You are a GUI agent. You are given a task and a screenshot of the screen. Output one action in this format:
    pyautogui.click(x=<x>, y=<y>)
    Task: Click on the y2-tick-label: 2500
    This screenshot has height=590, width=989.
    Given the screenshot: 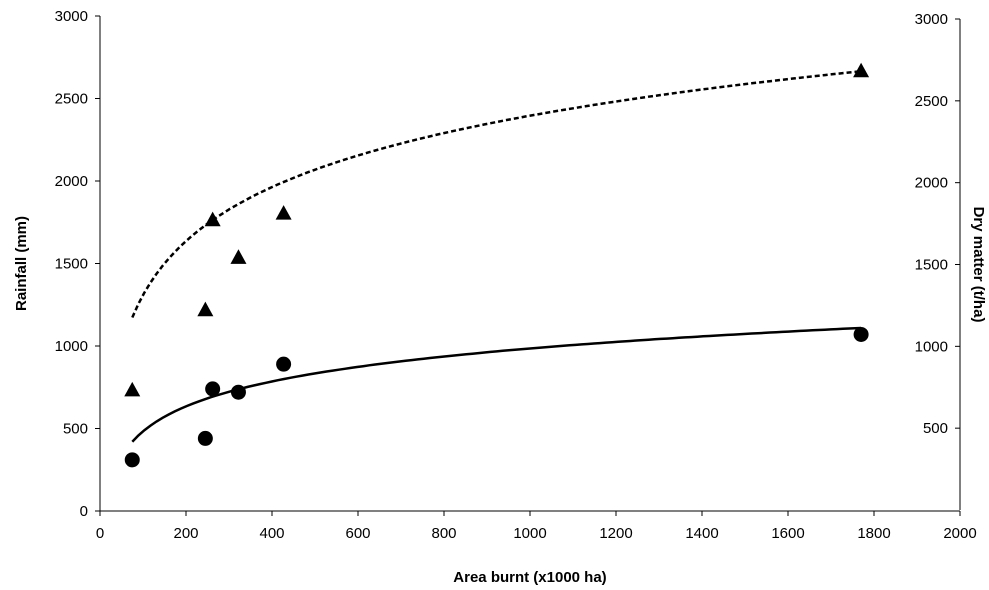 What is the action you would take?
    pyautogui.click(x=931, y=101)
    